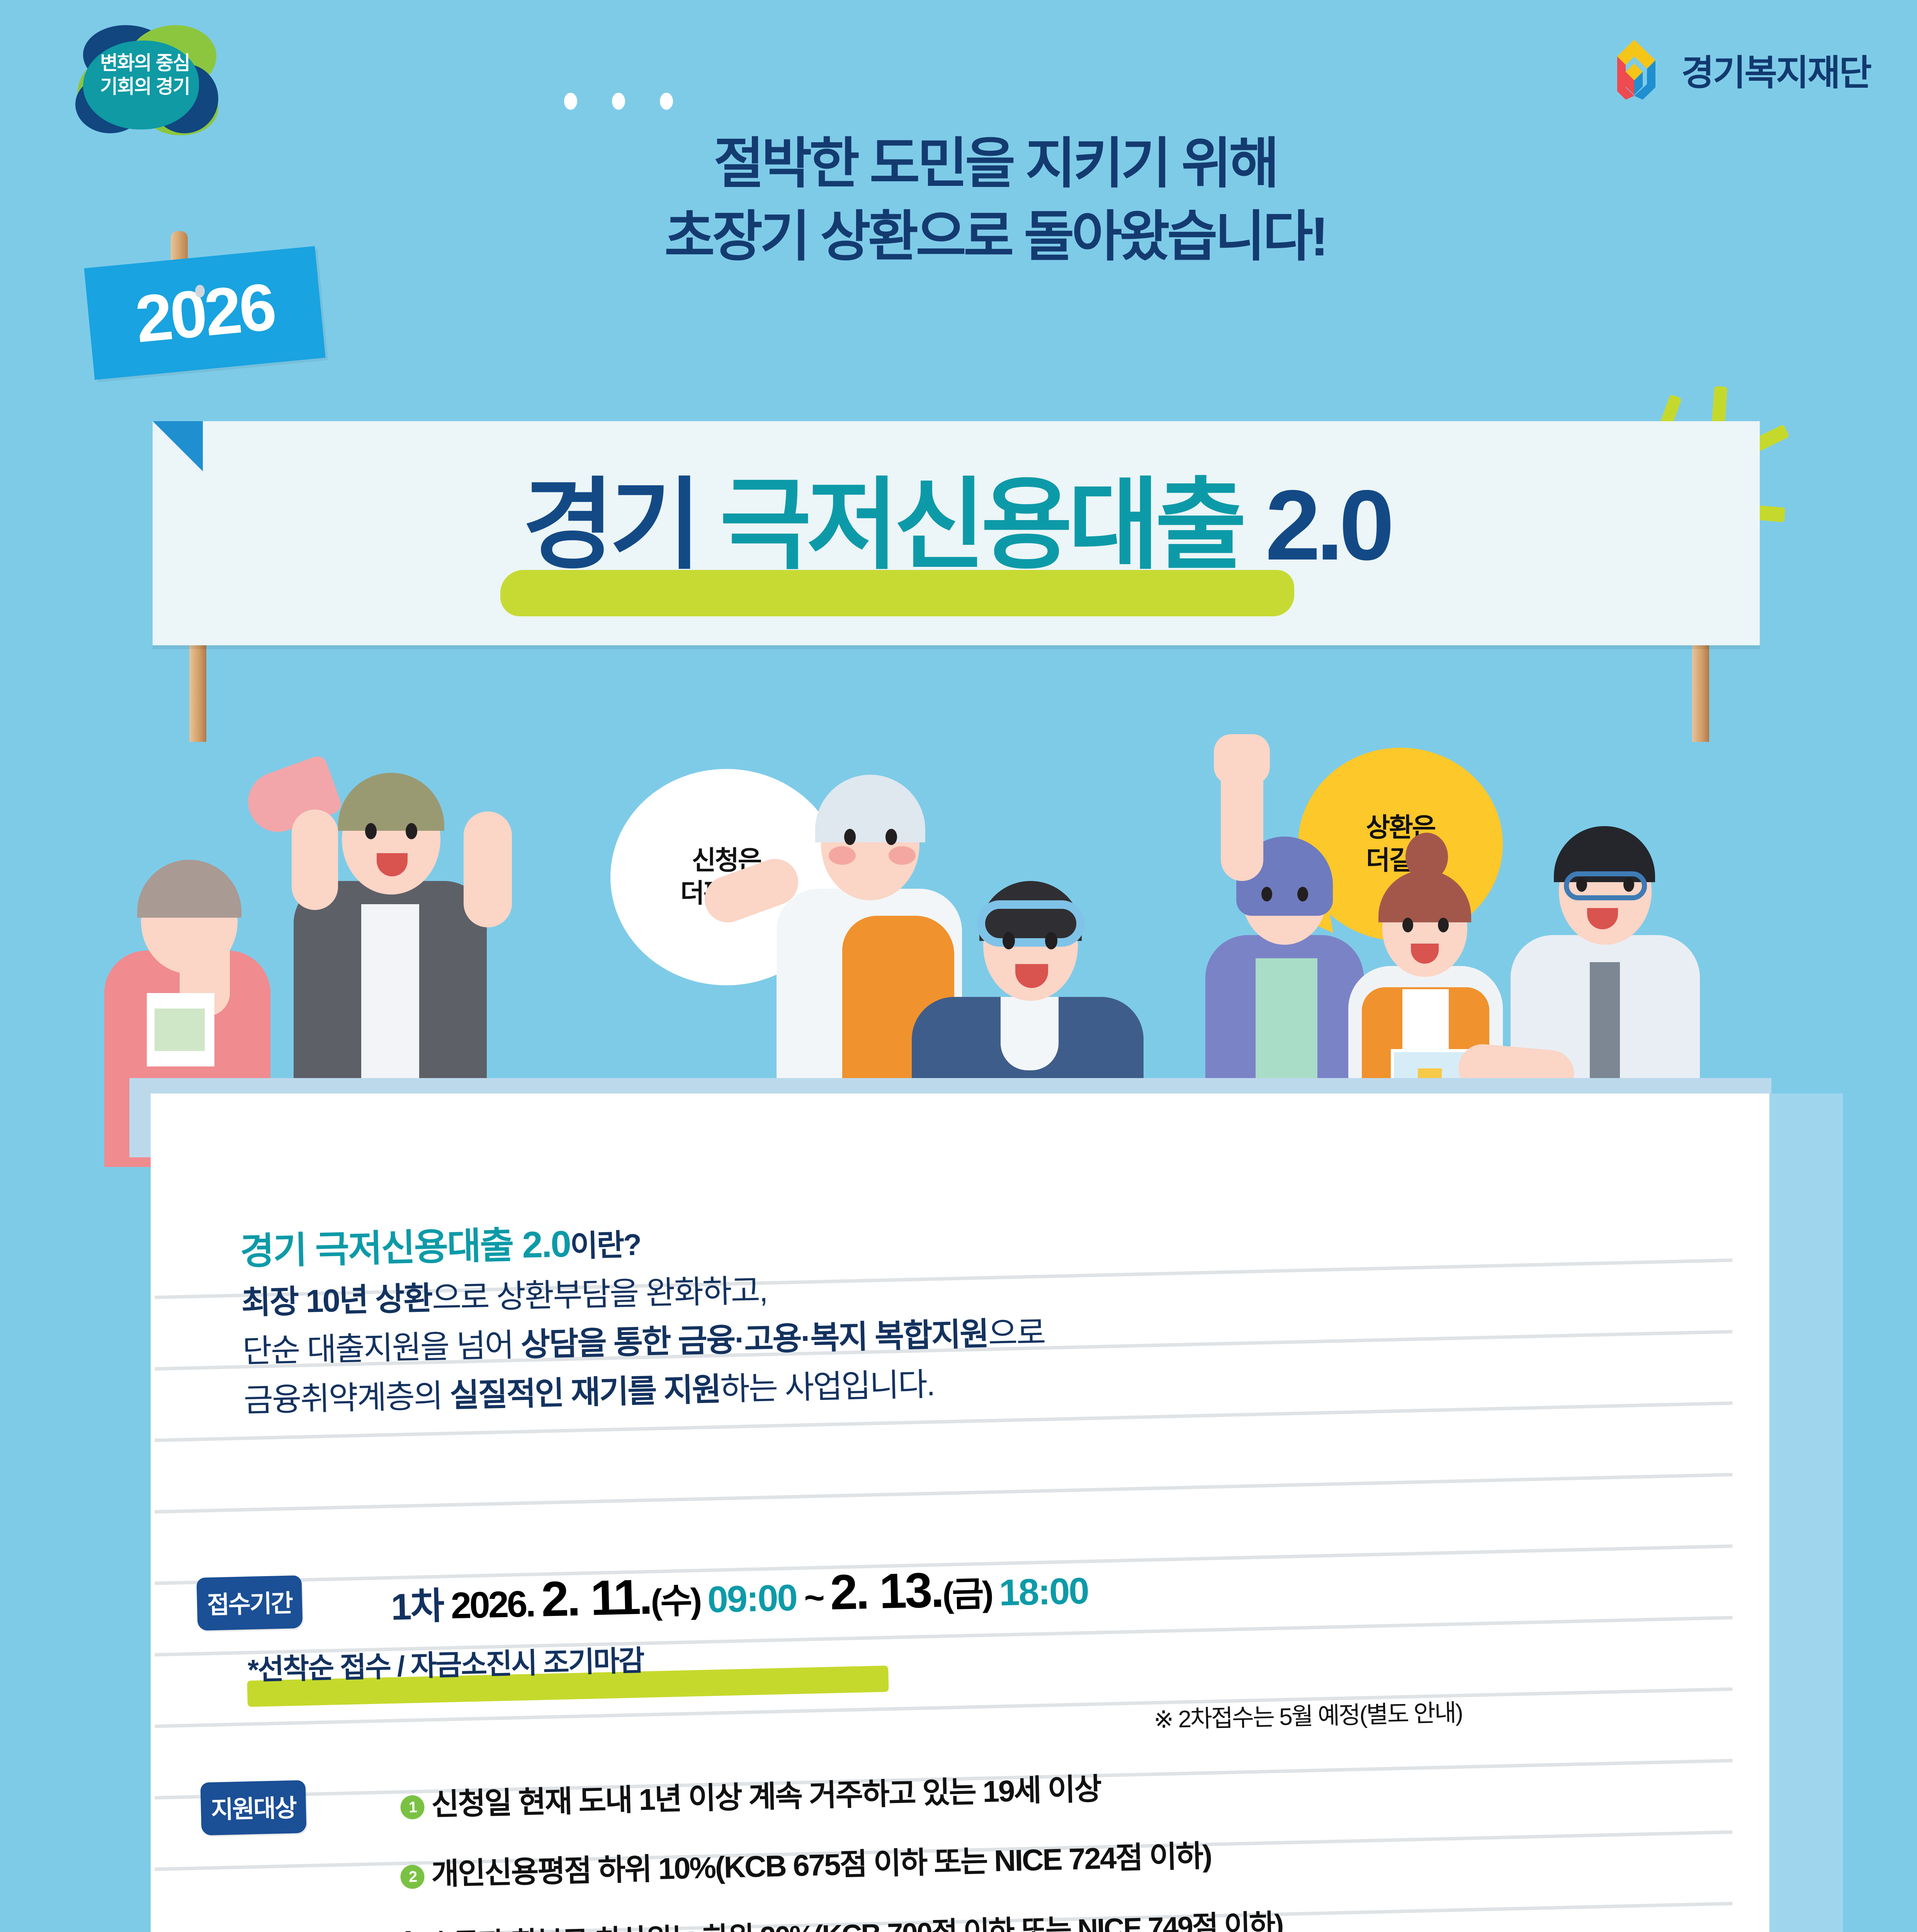 This screenshot has width=1917, height=1932. What do you see at coordinates (977, 201) in the screenshot?
I see `headline: 절박한 도민을 지키기 위해 초장기 상환으로 돌아왔습니다!` at bounding box center [977, 201].